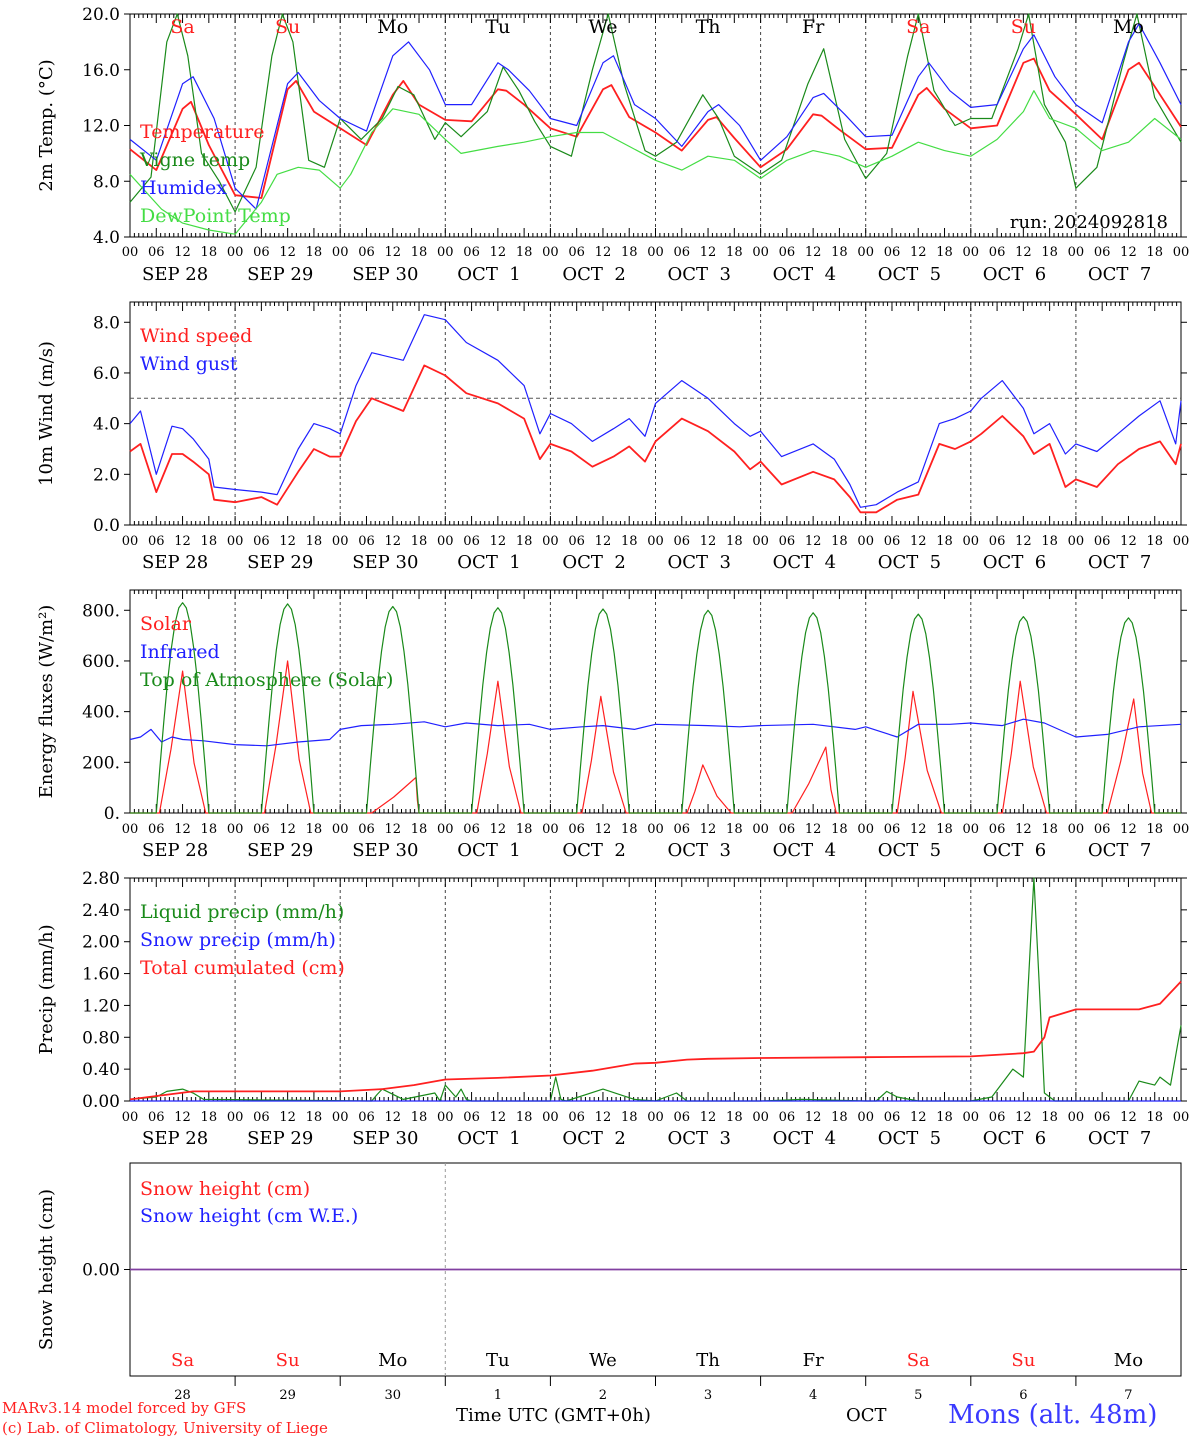 This screenshot has width=1194, height=1440. Describe the element at coordinates (46, 989) in the screenshot. I see `y-axis-label: Precip (mm/h)` at that location.